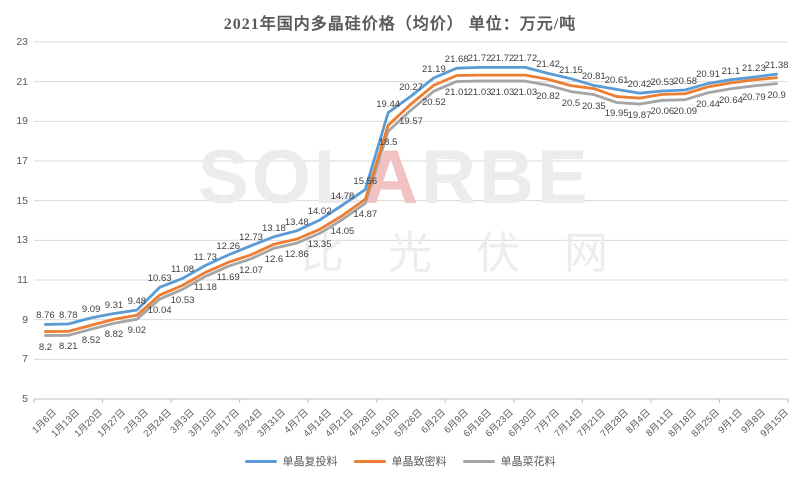  I want to click on watermark-solarbe-logo: SOLARBE, so click(394, 178).